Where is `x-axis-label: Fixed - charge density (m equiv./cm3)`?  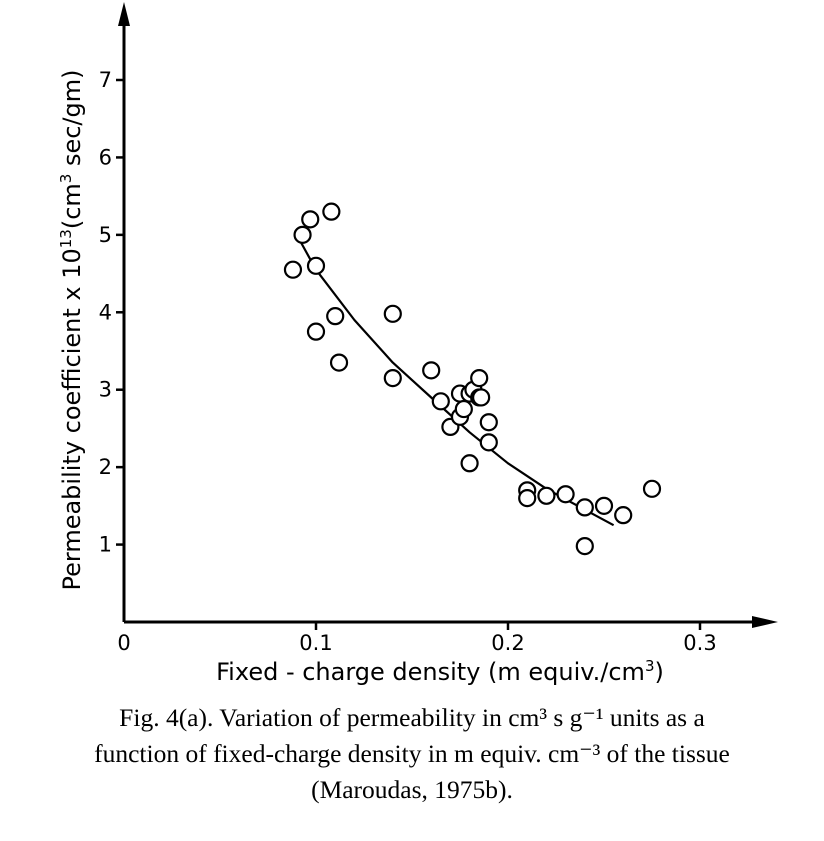
x-axis-label: Fixed - charge density (m equiv./cm3) is located at coordinates (440, 671).